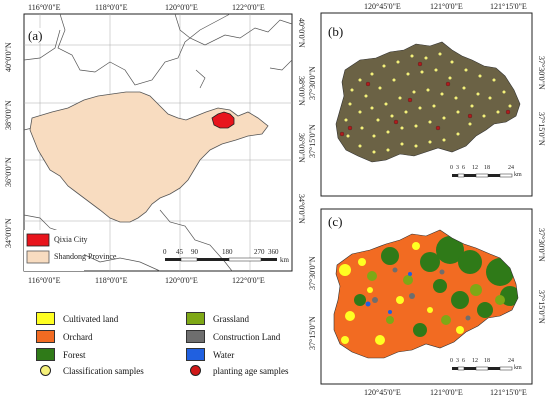 This screenshot has height=400, width=550. I want to click on b-scale-unit: km, so click(518, 175).